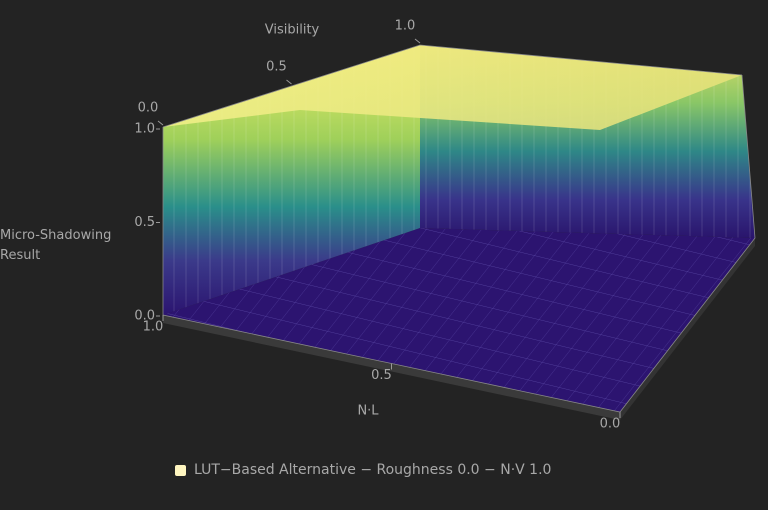  I want to click on y-tick-label: 0.5, so click(276, 67).